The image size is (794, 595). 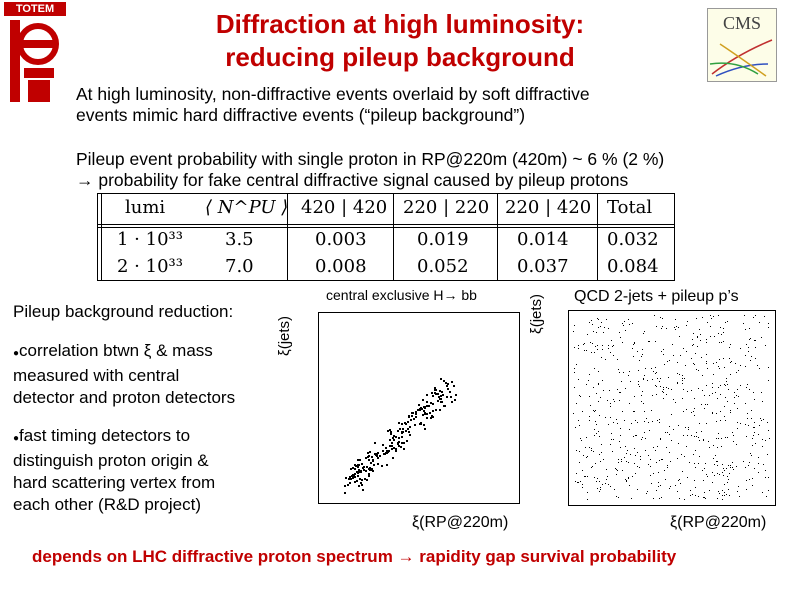 I want to click on table-row-1-npu: 3.5, so click(x=239, y=239).